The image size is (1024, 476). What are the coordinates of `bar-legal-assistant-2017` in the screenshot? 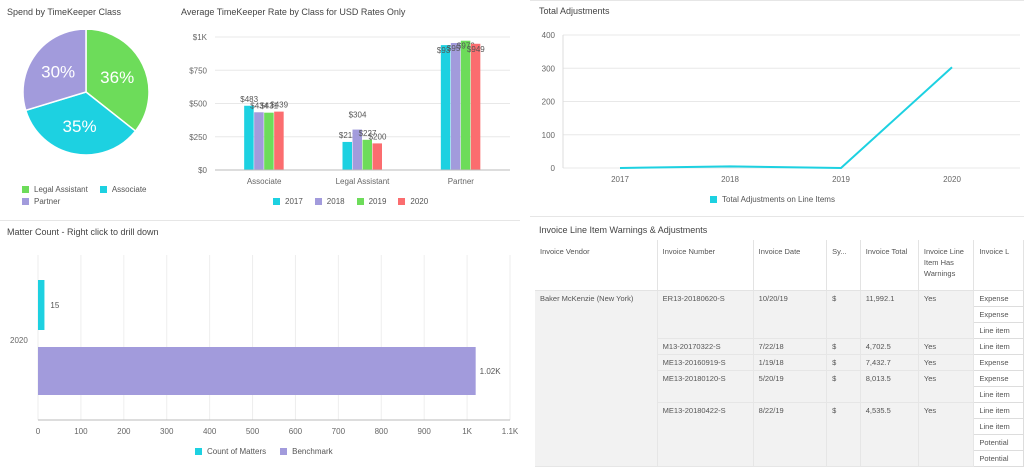 It's located at (347, 155).